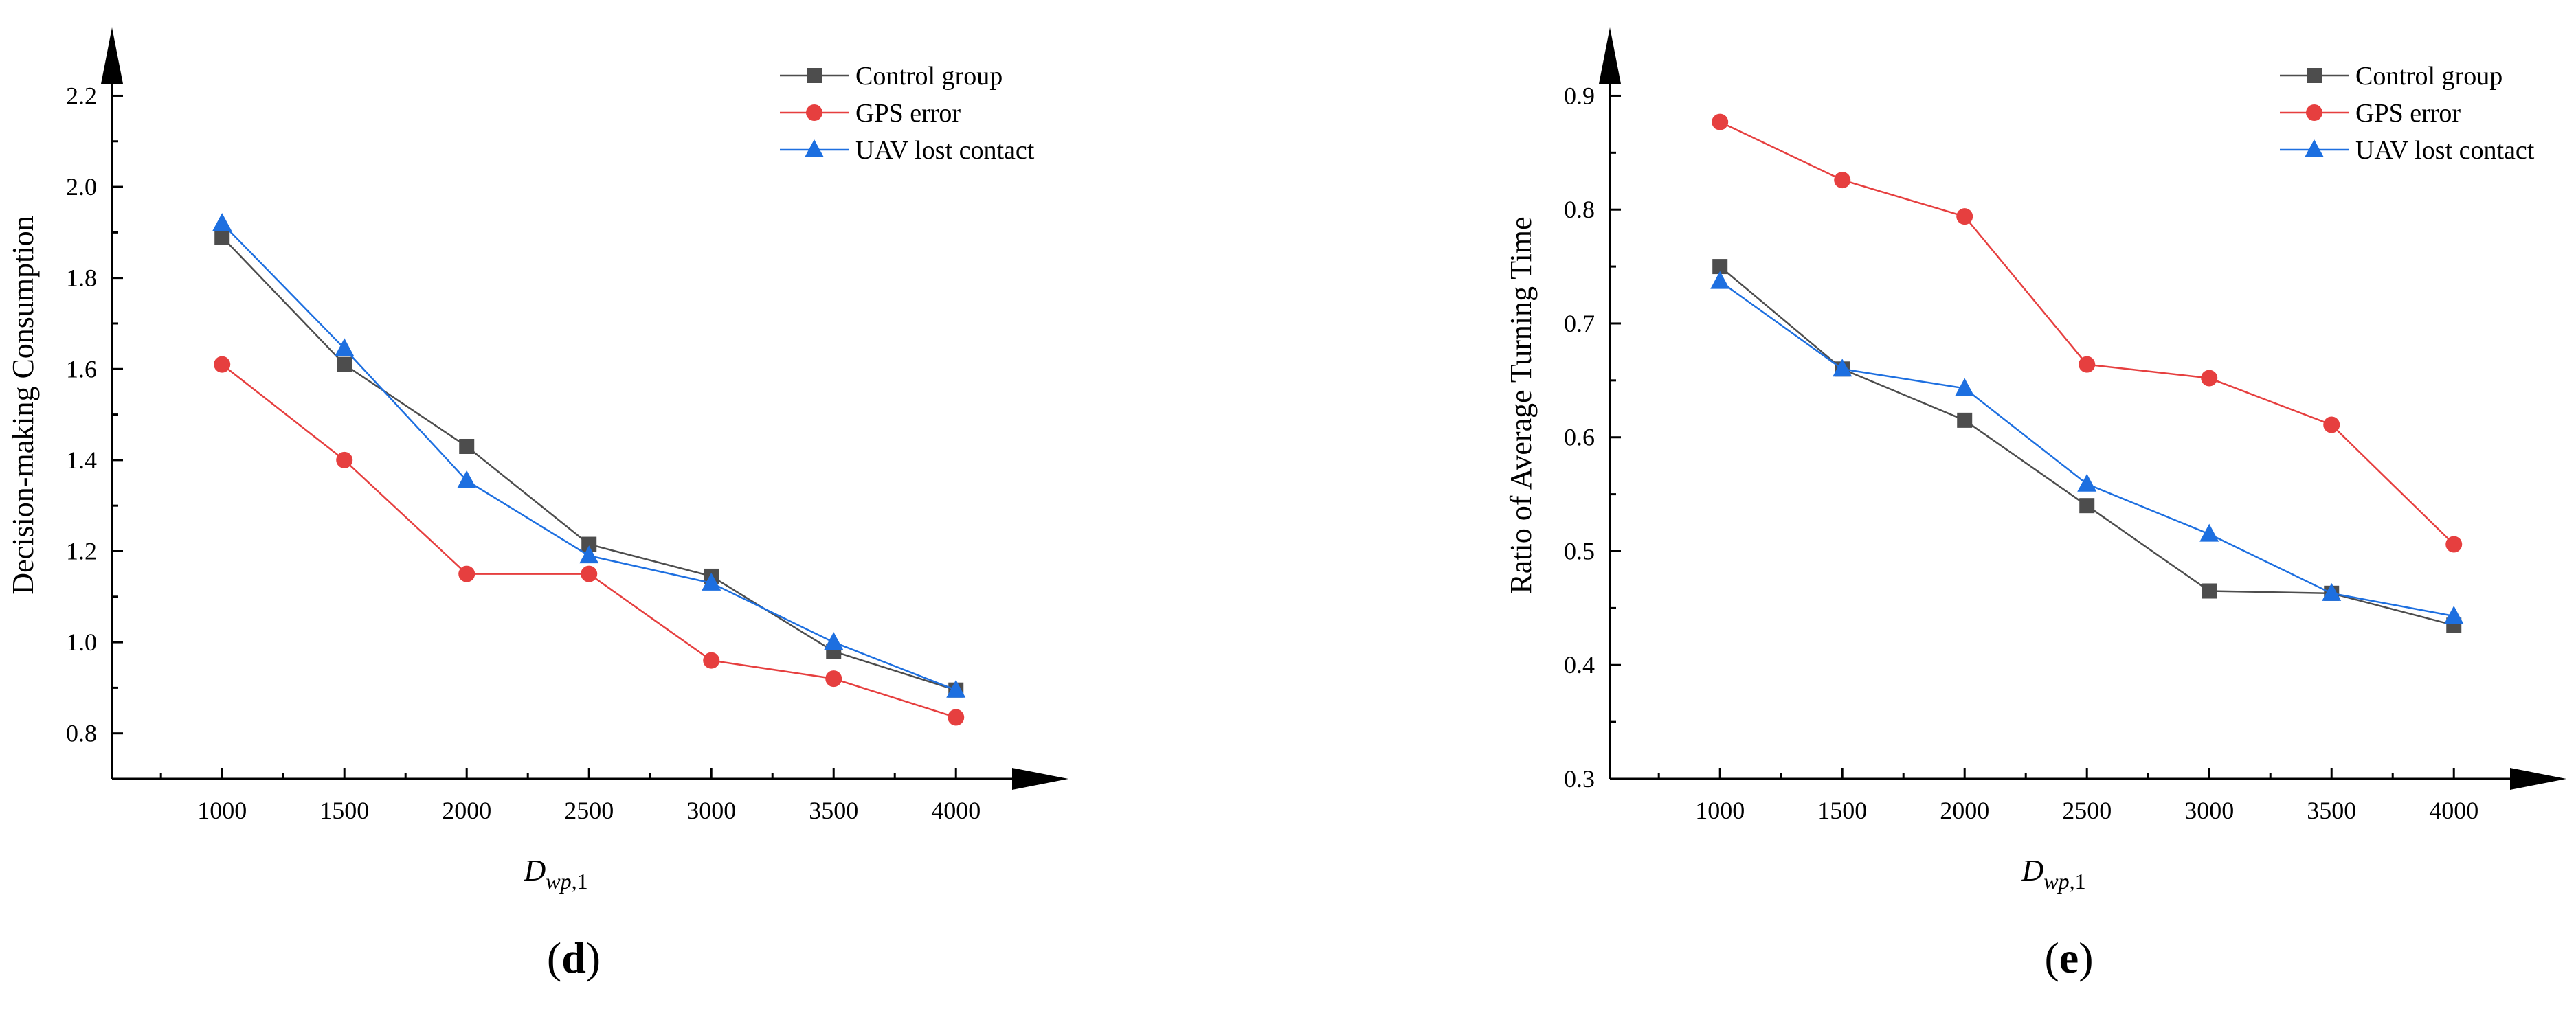  What do you see at coordinates (1579, 779) in the screenshot?
I see `y-tick-label: 0.3` at bounding box center [1579, 779].